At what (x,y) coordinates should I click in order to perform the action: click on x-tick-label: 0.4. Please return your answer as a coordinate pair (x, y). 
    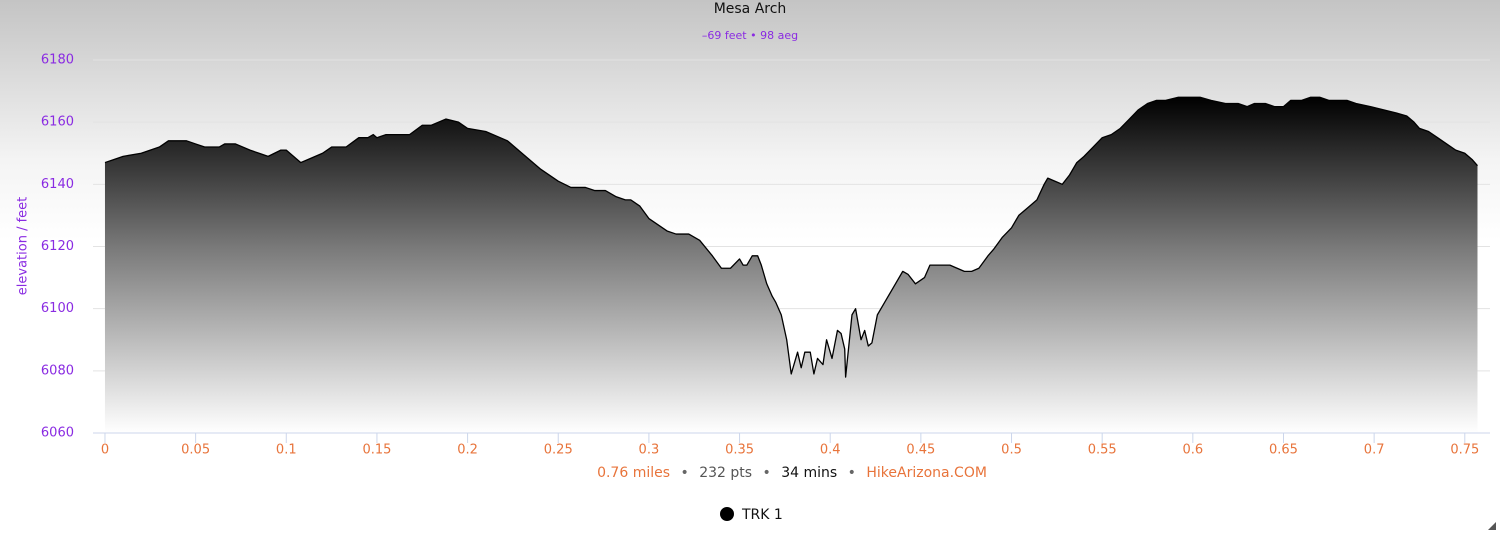
    Looking at the image, I should click on (830, 450).